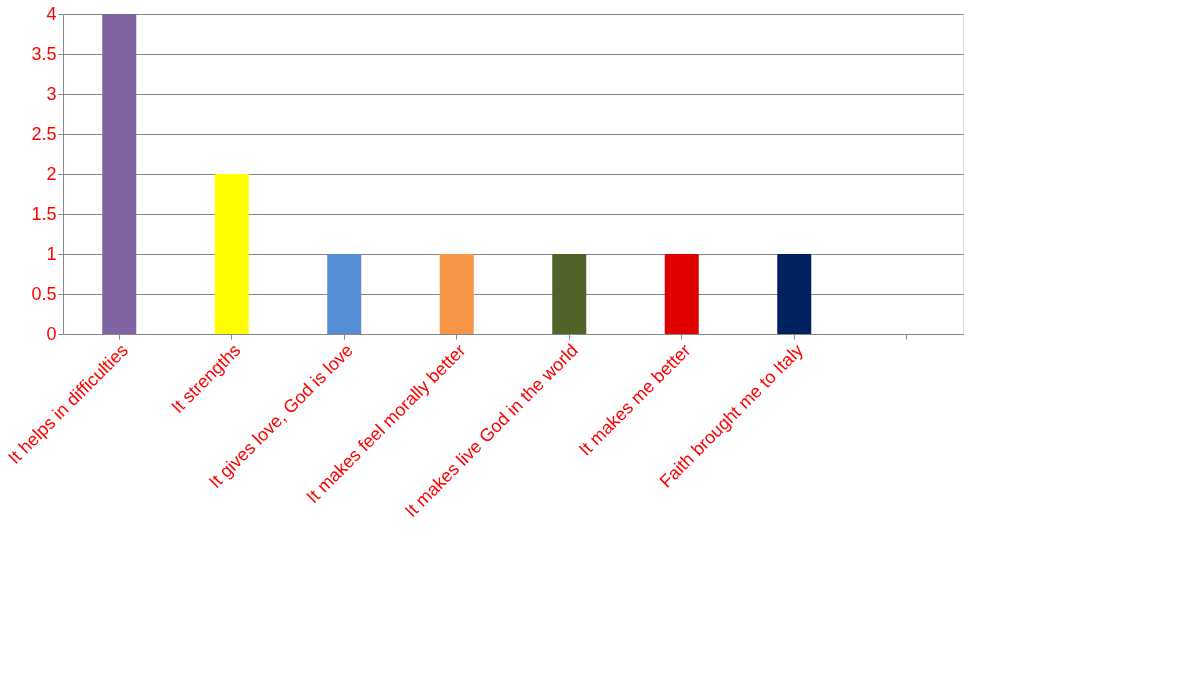 The width and height of the screenshot is (1194, 685). What do you see at coordinates (44, 213) in the screenshot?
I see `y-tick-label: 1.5` at bounding box center [44, 213].